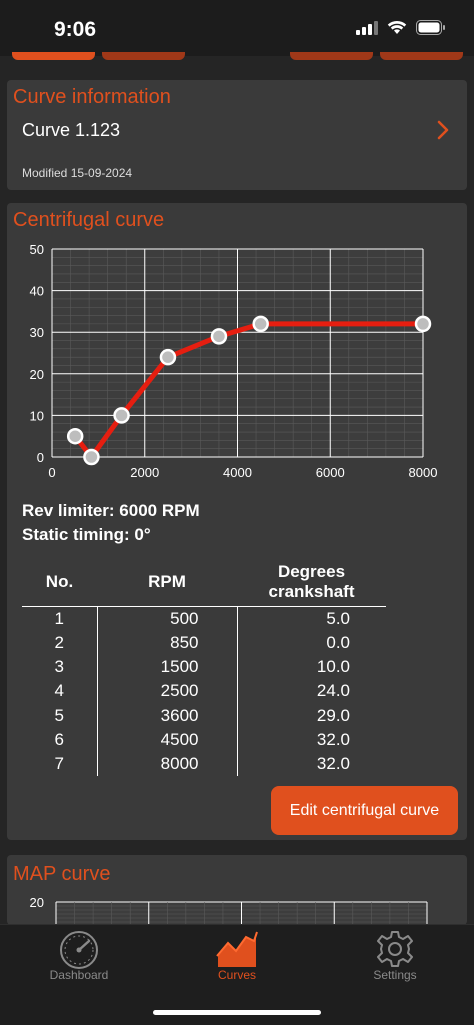  Describe the element at coordinates (89, 220) in the screenshot. I see `centrifugal-curve-title: Centrifugal curve` at that location.